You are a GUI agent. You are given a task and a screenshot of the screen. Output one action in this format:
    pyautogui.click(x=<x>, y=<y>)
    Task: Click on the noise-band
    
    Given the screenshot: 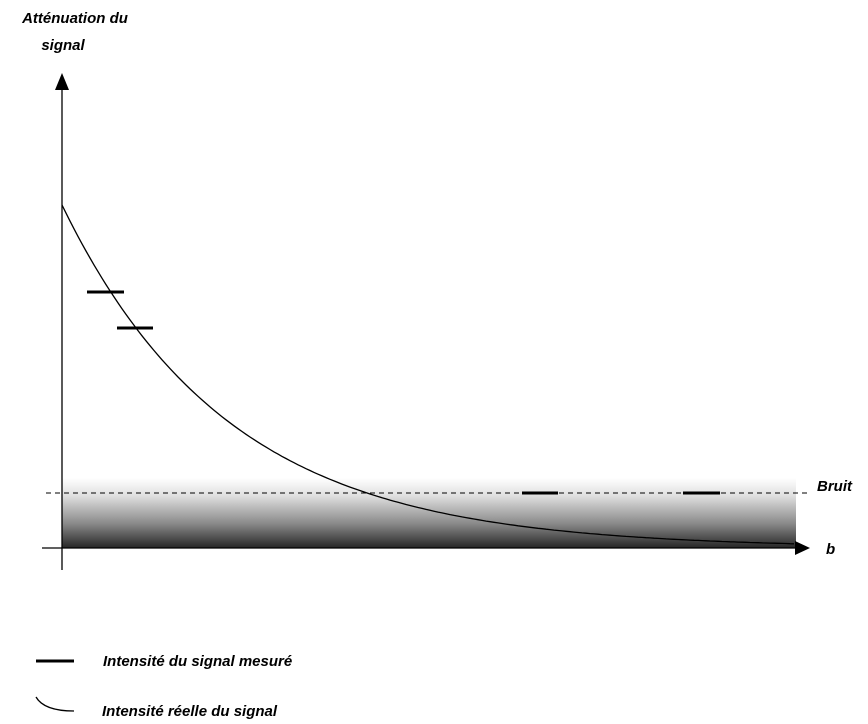 What is the action you would take?
    pyautogui.click(x=429, y=513)
    